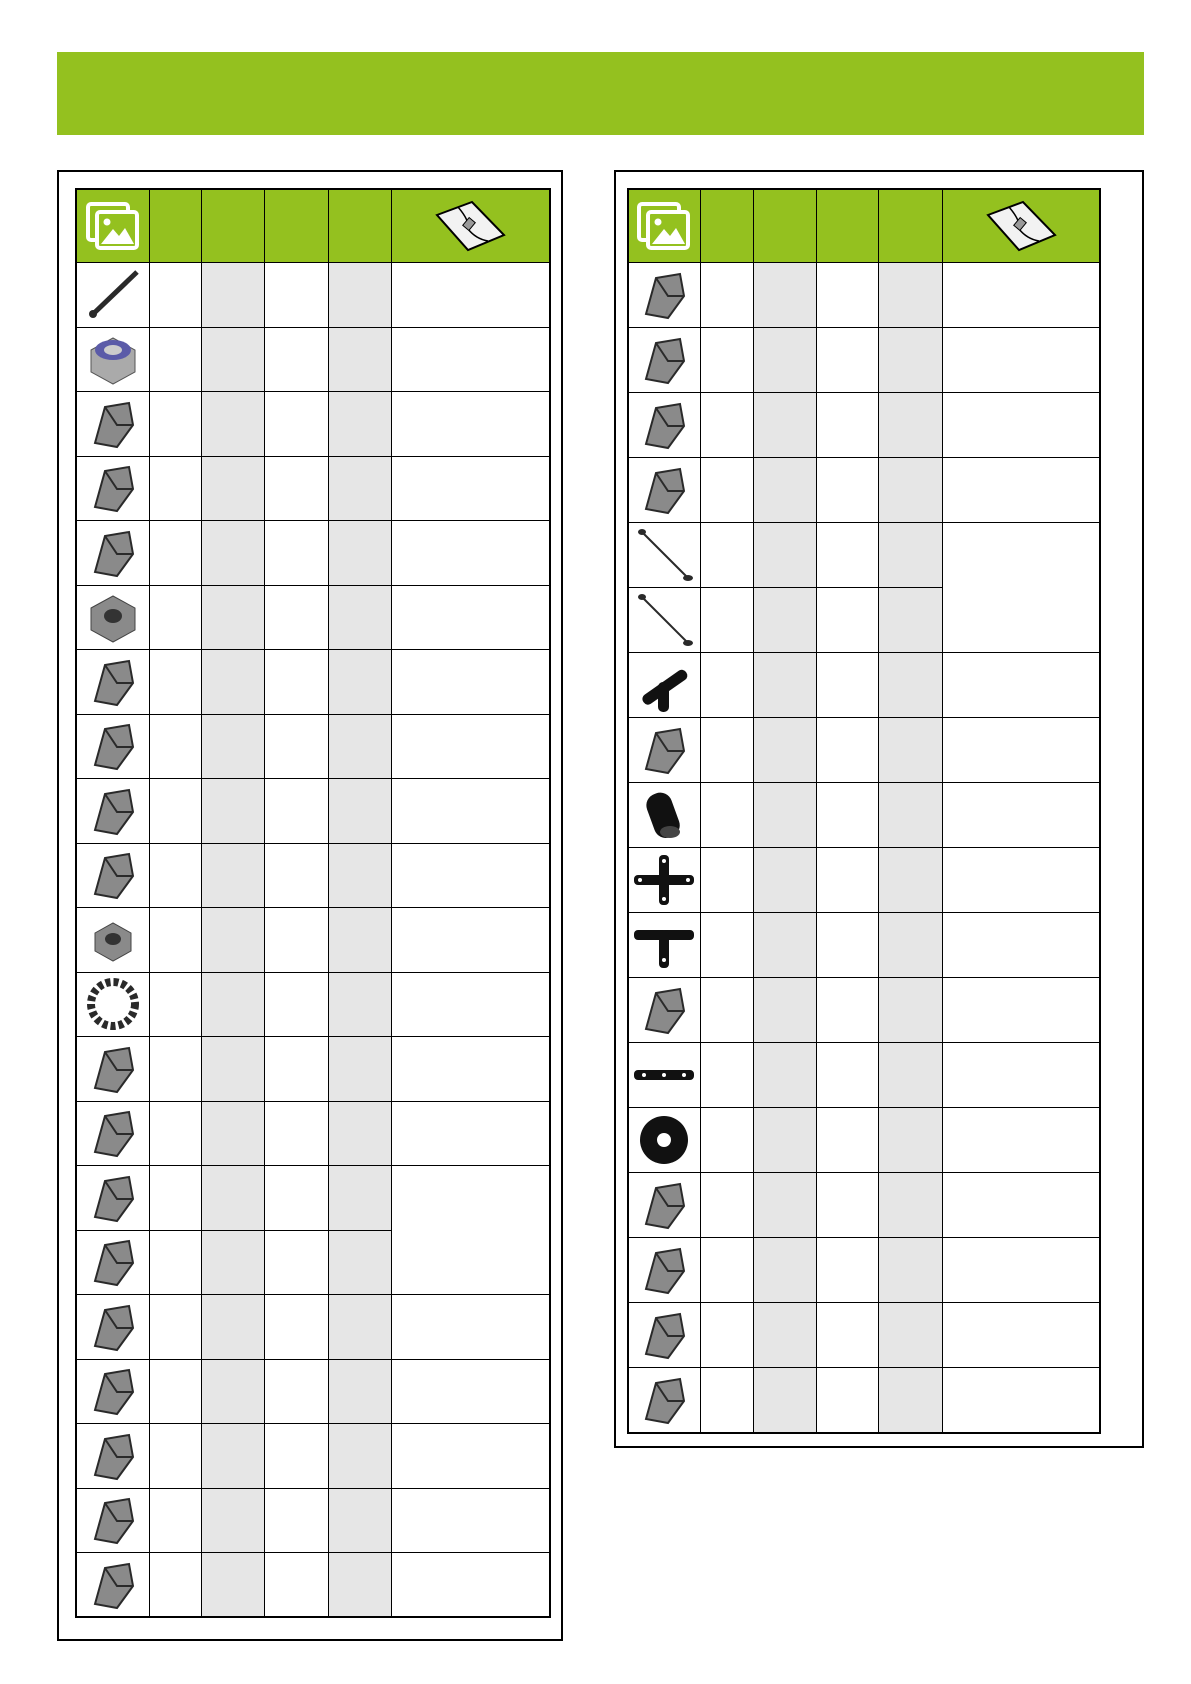 The width and height of the screenshot is (1191, 1684). I want to click on clip-bracket-icon, so click(112, 488).